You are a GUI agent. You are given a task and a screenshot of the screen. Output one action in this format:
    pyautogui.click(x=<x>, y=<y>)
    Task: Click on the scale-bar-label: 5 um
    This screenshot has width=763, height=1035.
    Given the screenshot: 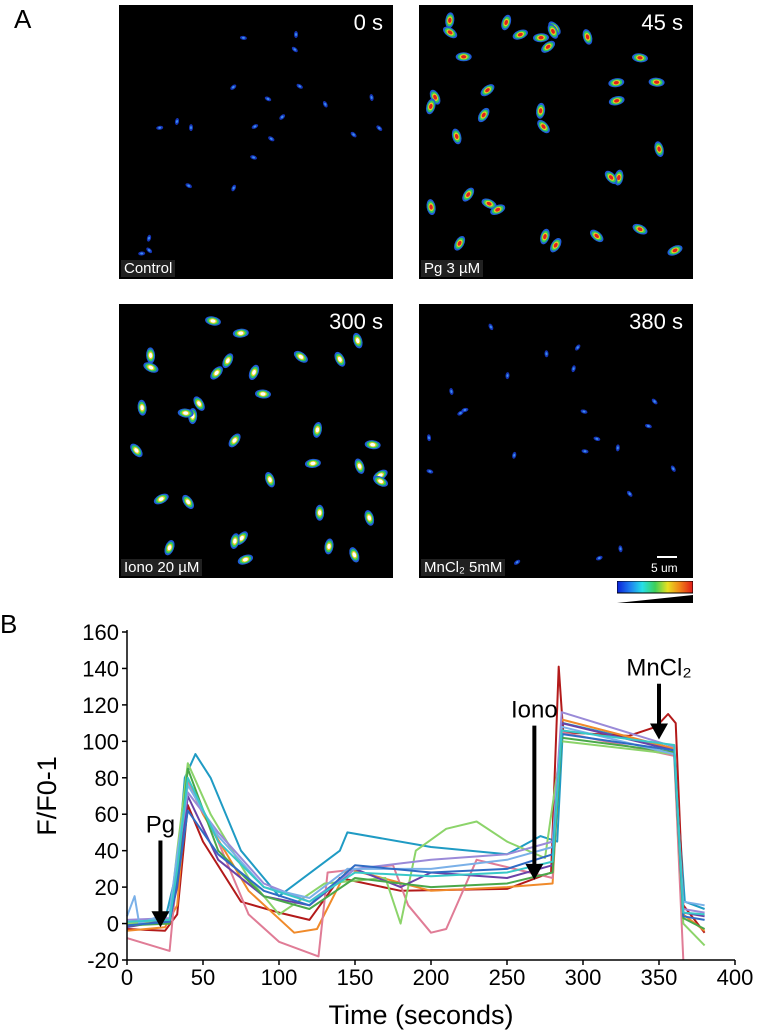 What is the action you would take?
    pyautogui.click(x=664, y=568)
    